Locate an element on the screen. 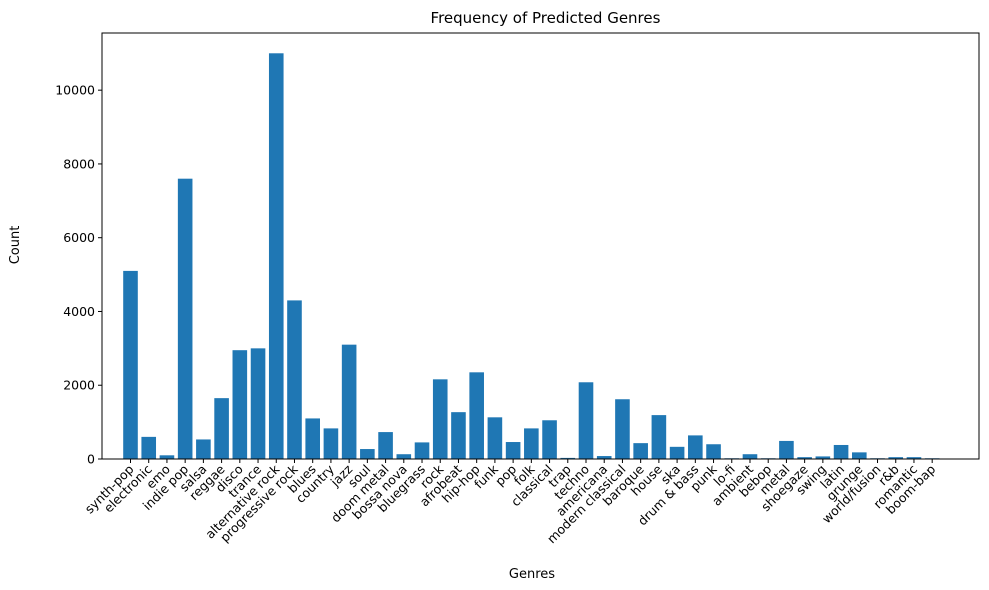 This screenshot has height=590, width=989. y-tick-label-2: 4000 is located at coordinates (79, 311).